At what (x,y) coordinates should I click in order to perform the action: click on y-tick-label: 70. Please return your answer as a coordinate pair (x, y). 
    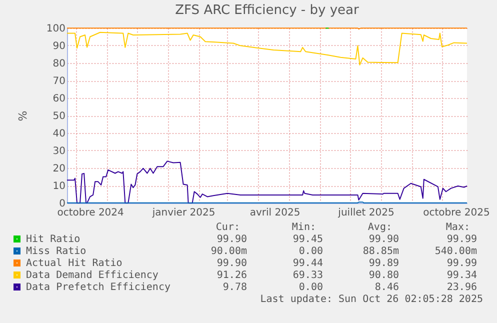
    Looking at the image, I should click on (59, 81).